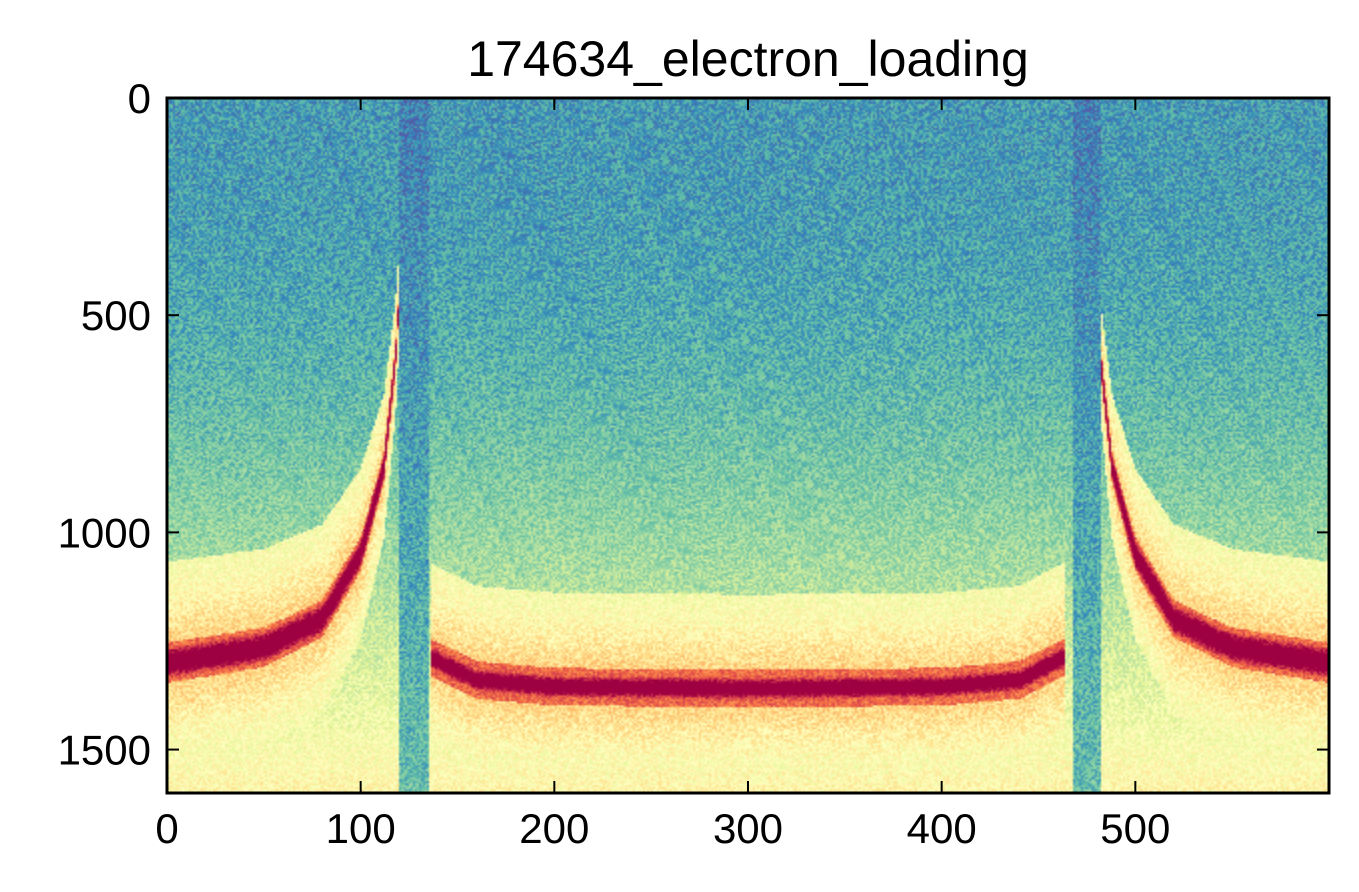  What do you see at coordinates (361, 828) in the screenshot?
I see `x-tick-label: 100` at bounding box center [361, 828].